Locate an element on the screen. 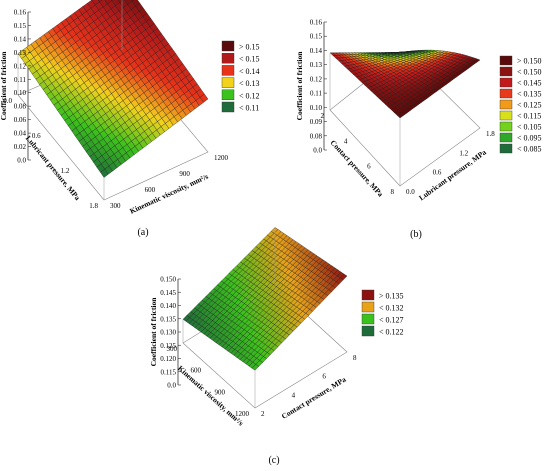 Image resolution: width=550 pixels, height=471 pixels. x-tick-label: 1200 is located at coordinates (242, 414).